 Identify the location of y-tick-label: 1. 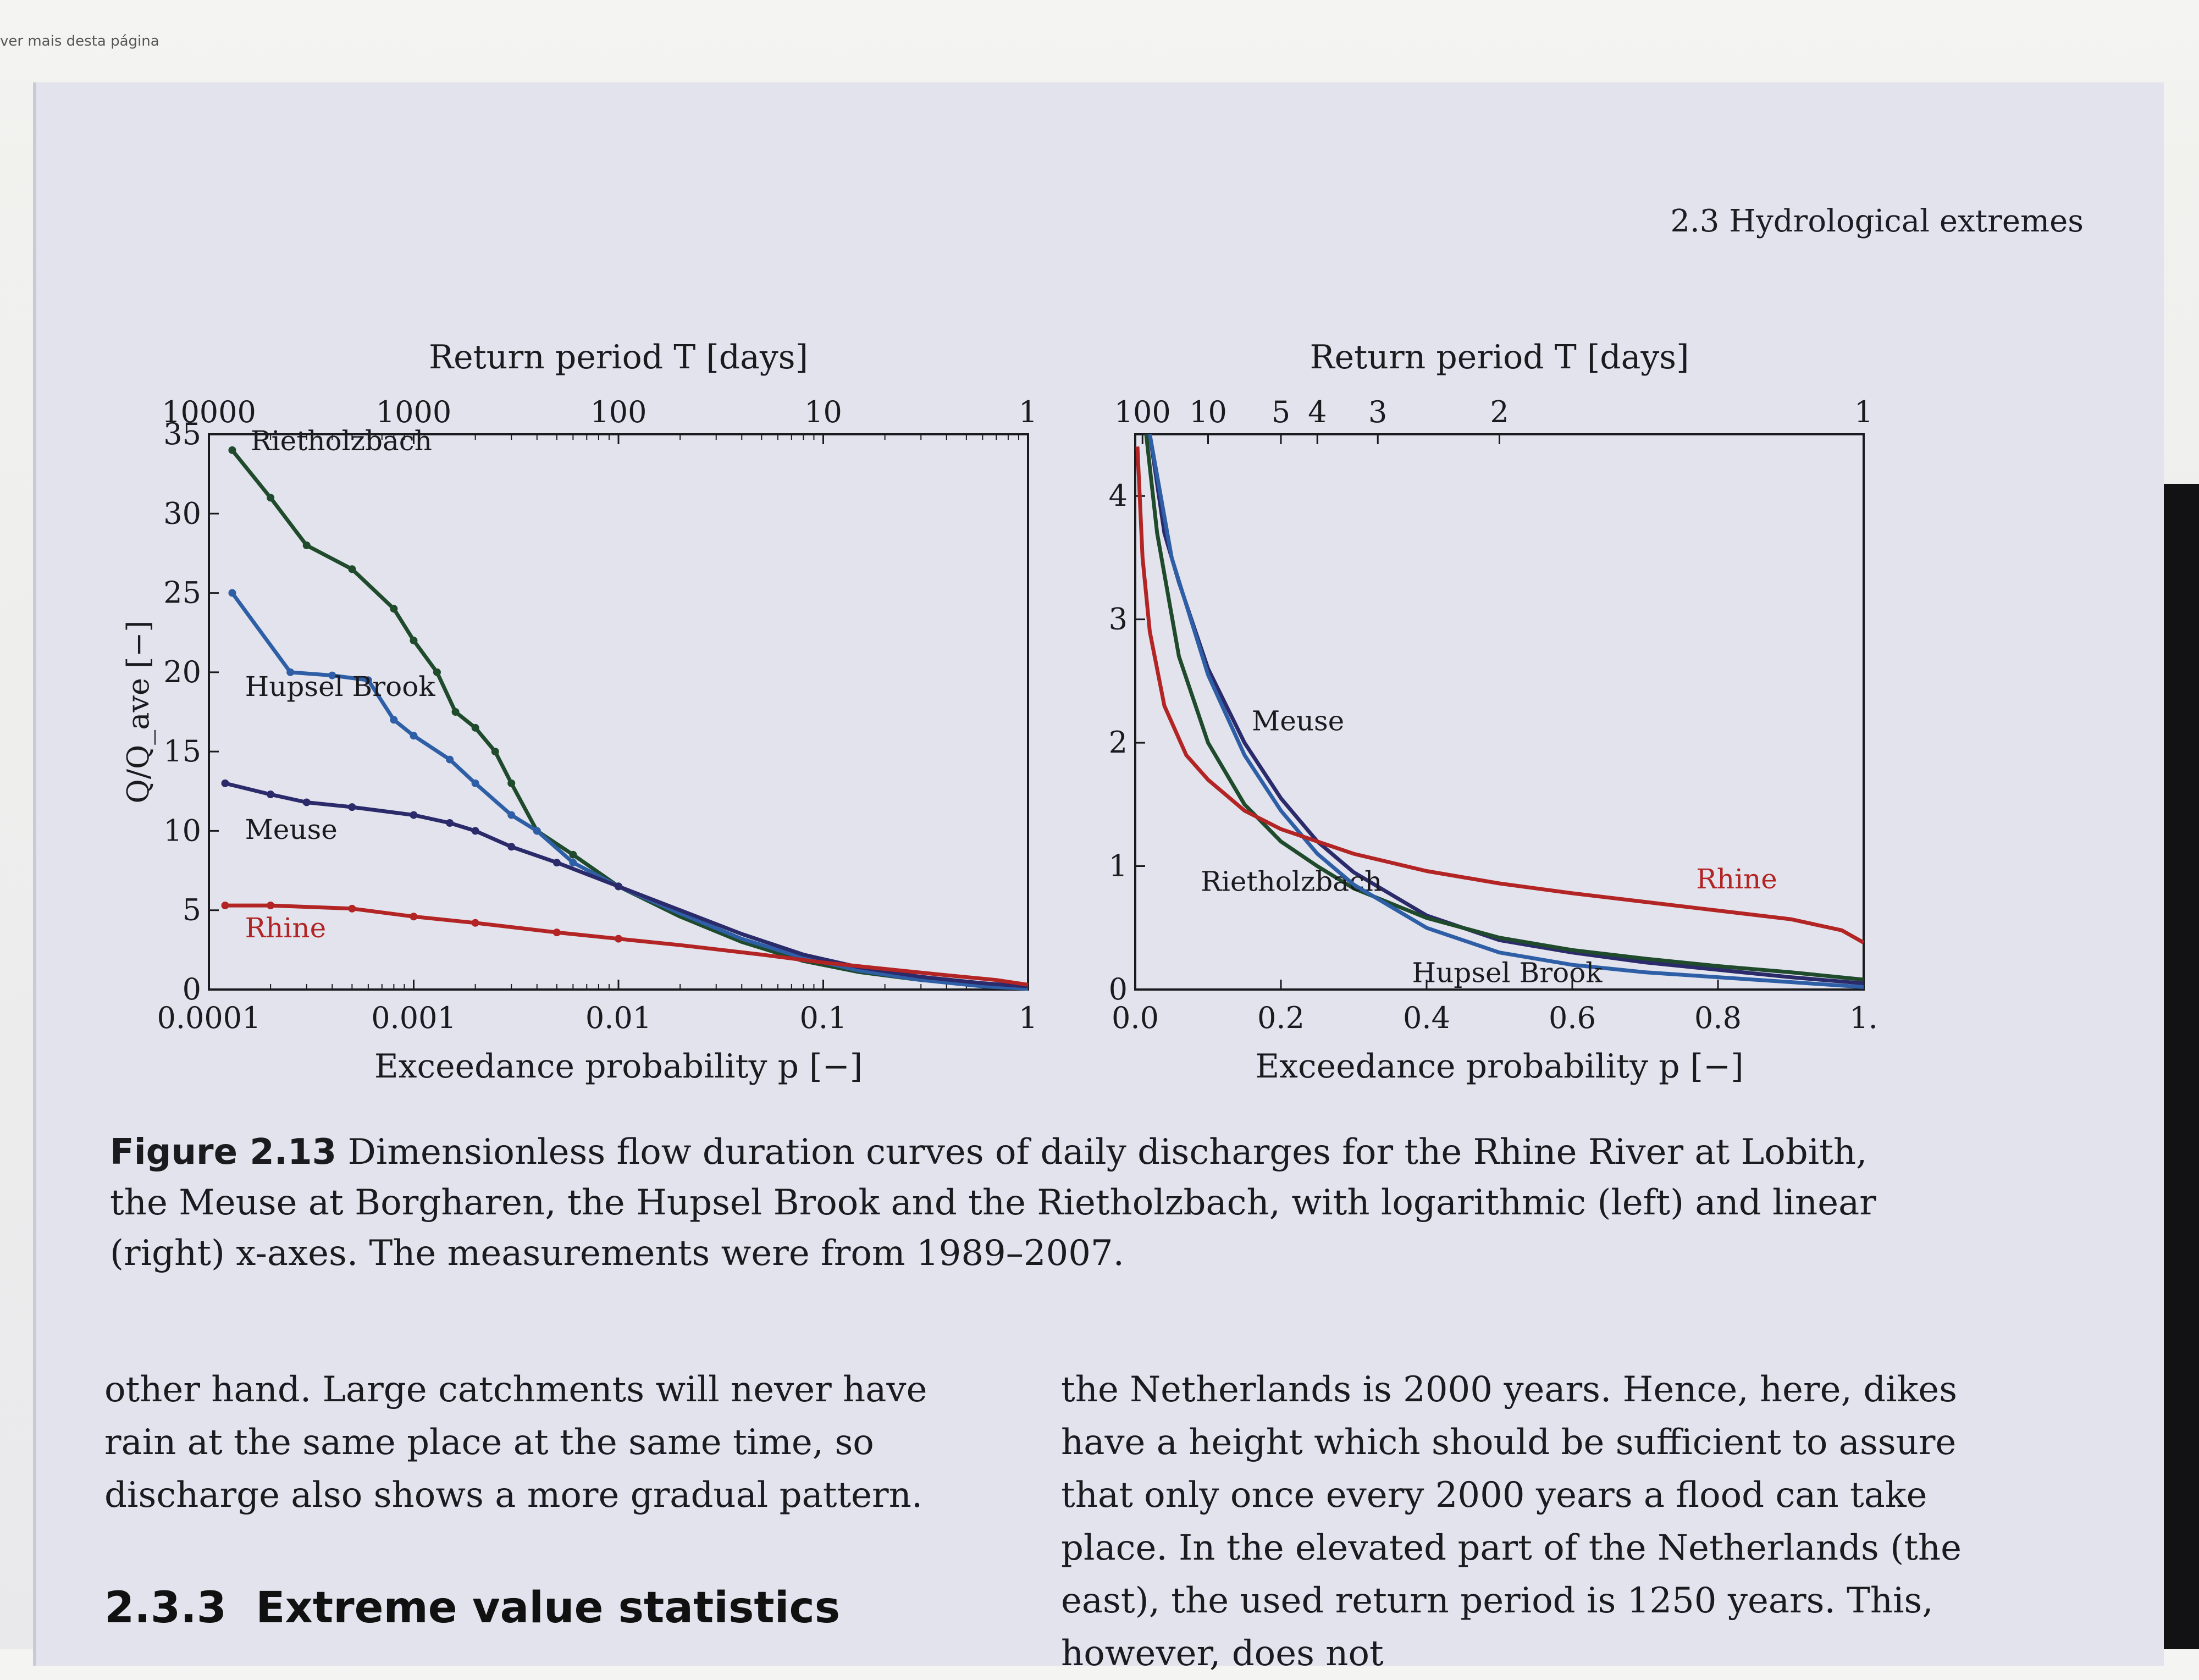
(1118, 866).